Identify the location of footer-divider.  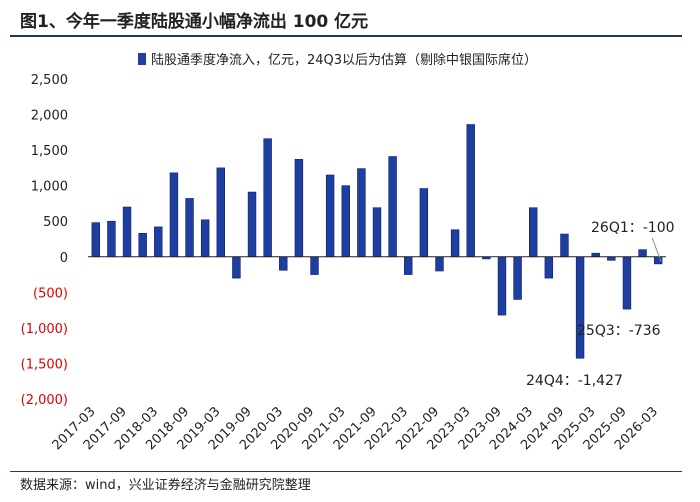
(346, 471).